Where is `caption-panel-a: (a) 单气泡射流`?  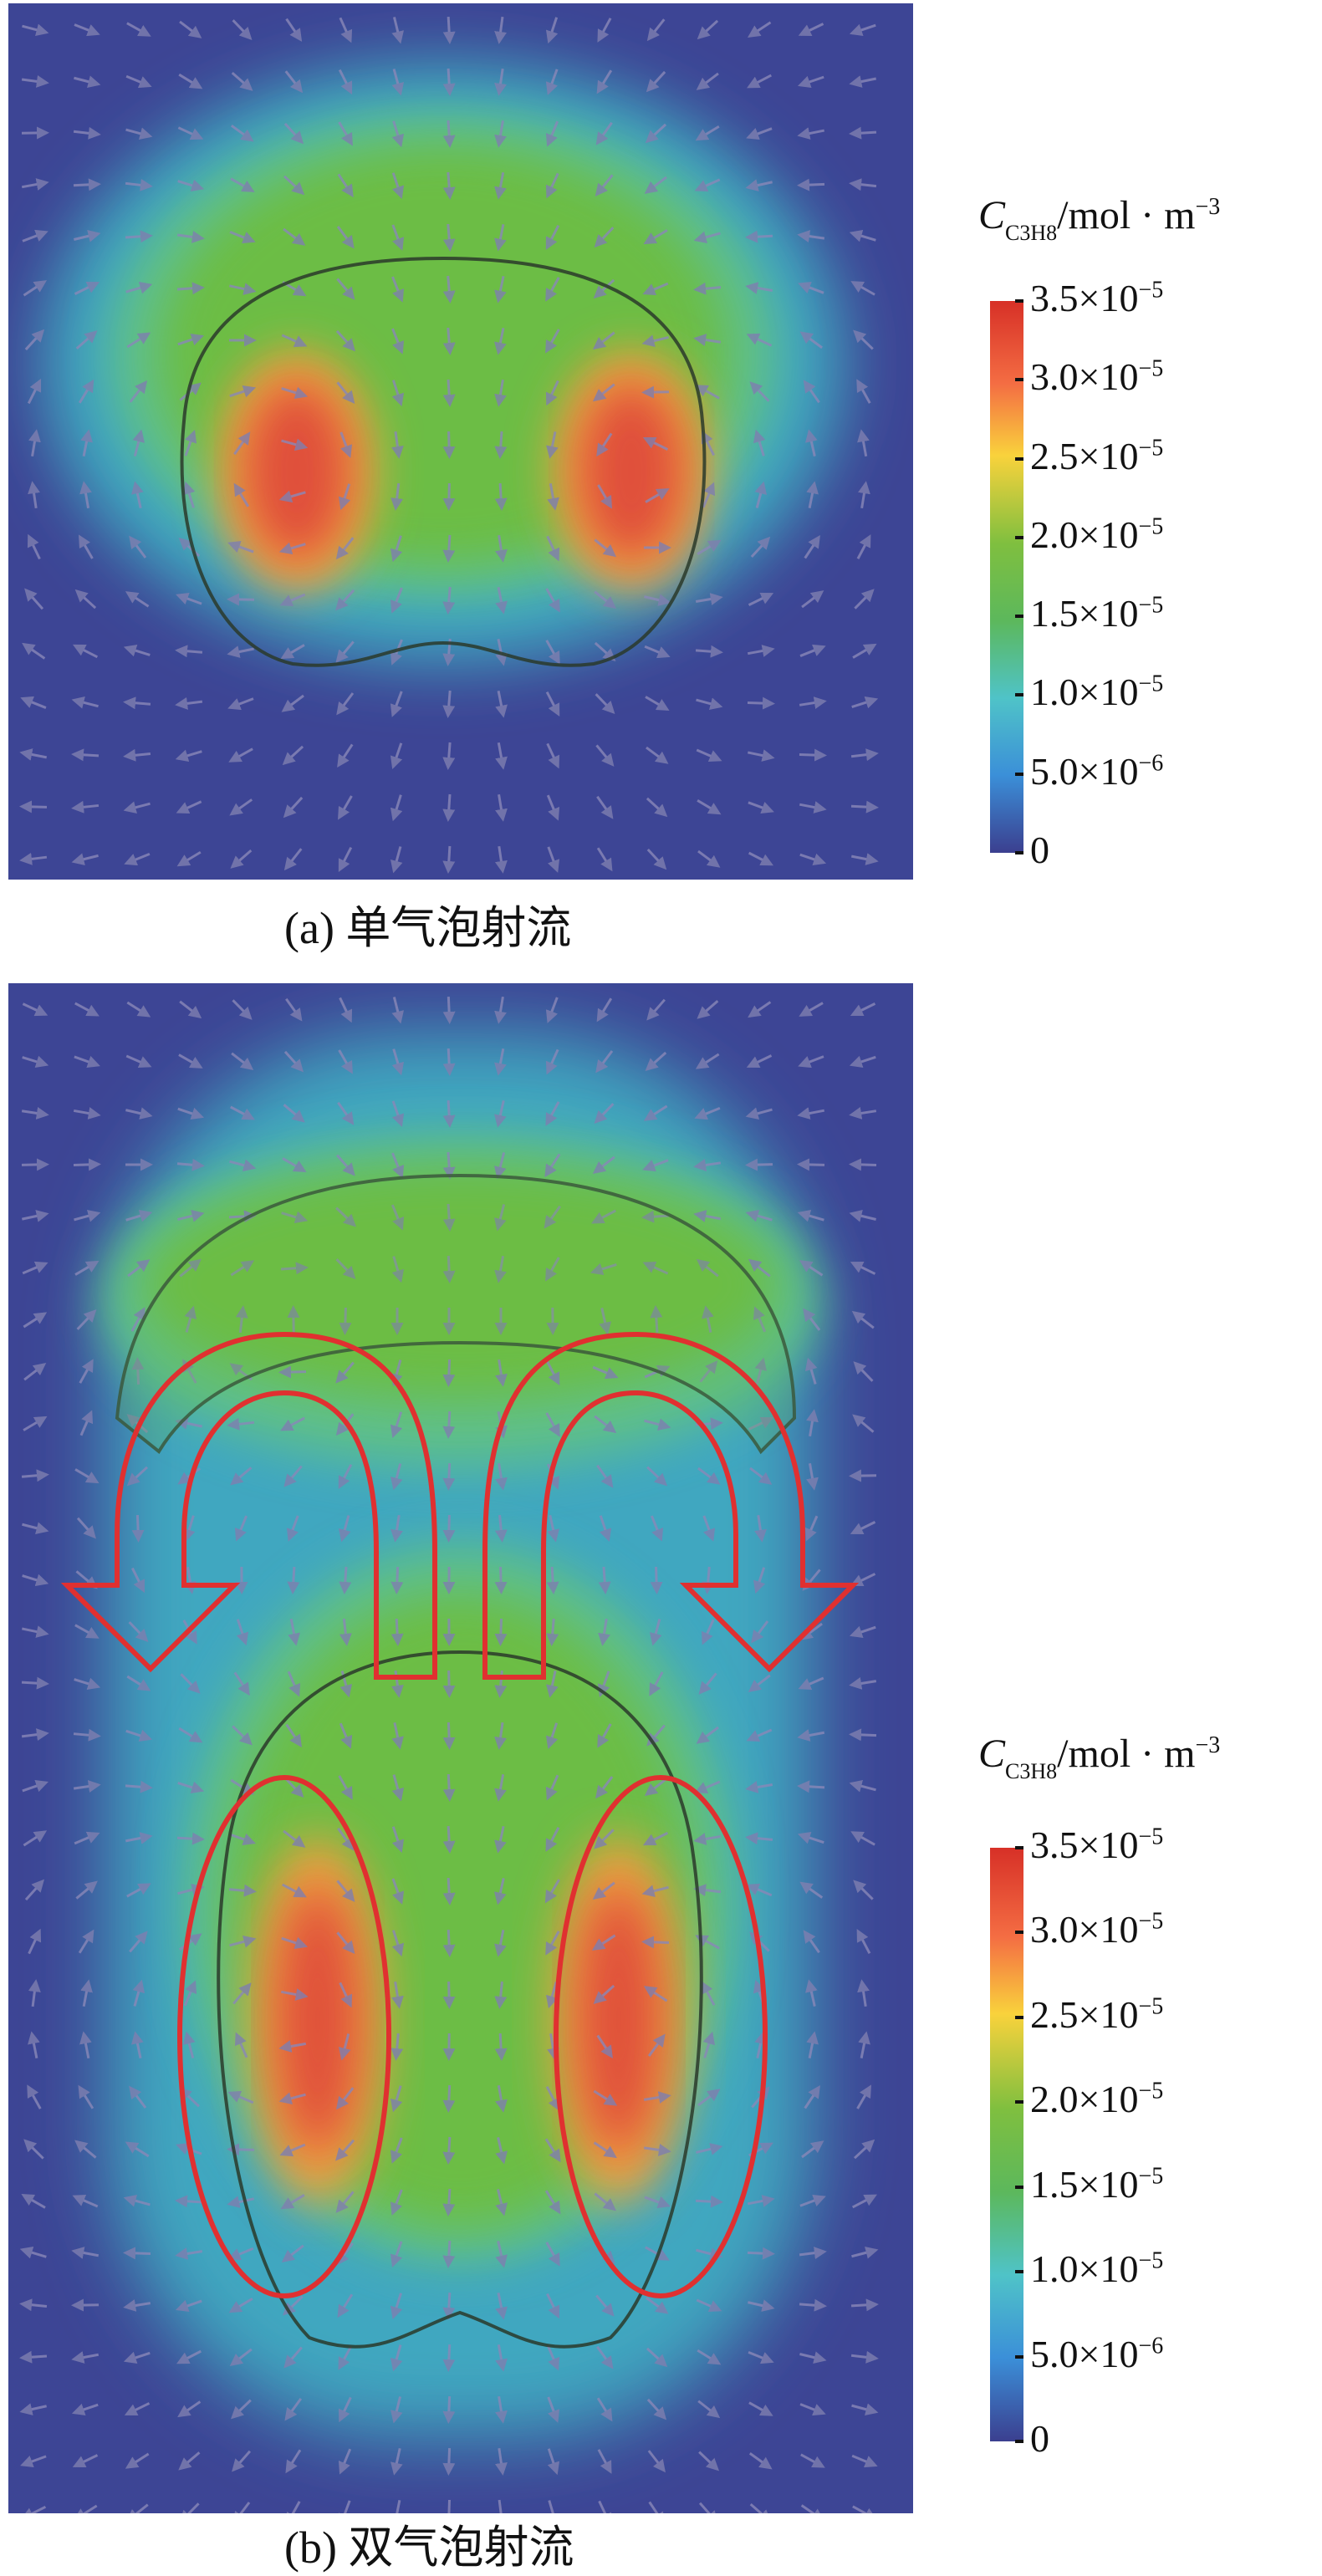
caption-panel-a: (a) 单气泡射流 is located at coordinates (427, 923).